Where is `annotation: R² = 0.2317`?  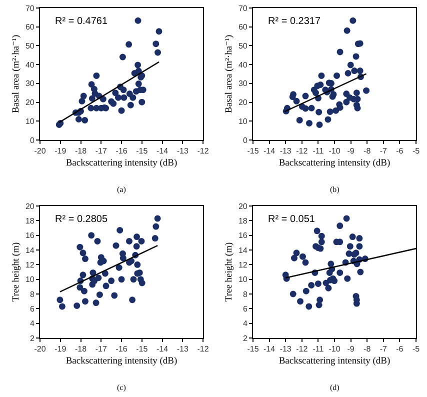 annotation: R² = 0.2317 is located at coordinates (294, 21).